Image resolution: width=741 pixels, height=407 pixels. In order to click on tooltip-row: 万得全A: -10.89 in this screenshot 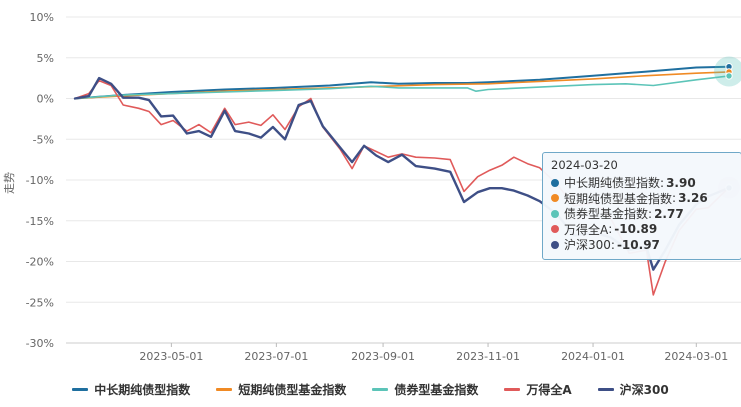, I will do `click(642, 230)`.